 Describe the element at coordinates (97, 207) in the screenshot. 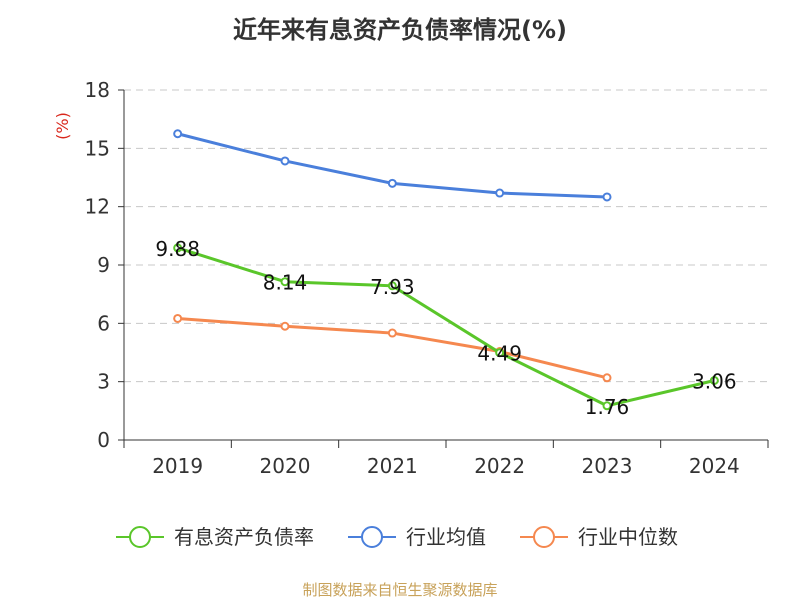

I see `y-tick-label: 12` at that location.